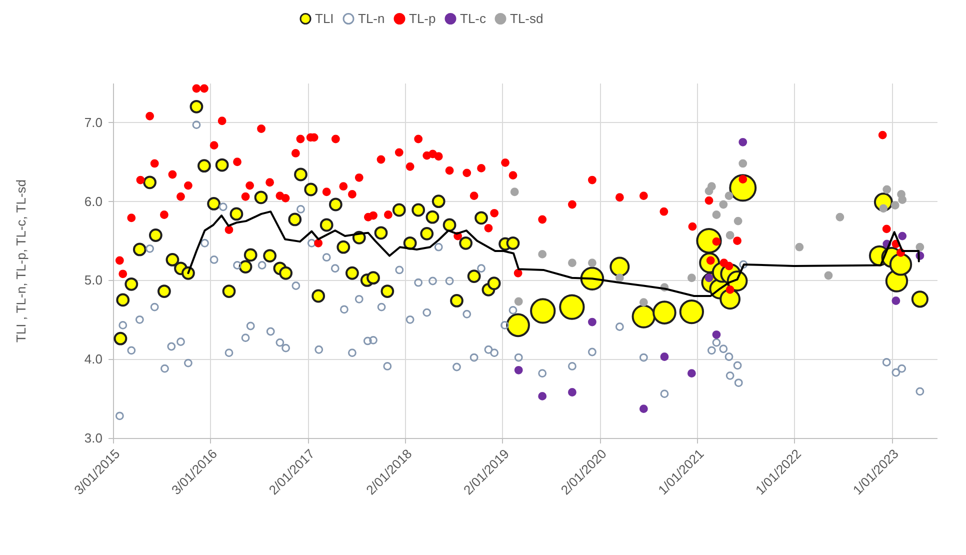 Image resolution: width=966 pixels, height=555 pixels. What do you see at coordinates (371, 18) in the screenshot?
I see `legend-label: TL-n` at bounding box center [371, 18].